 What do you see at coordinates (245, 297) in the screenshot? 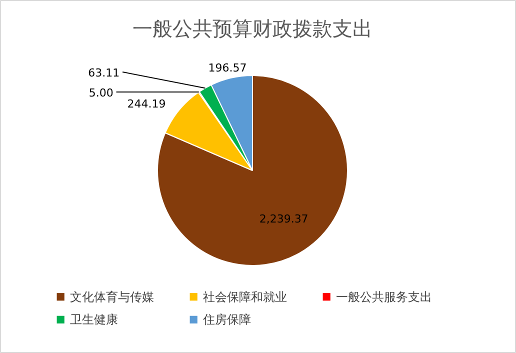
I see `legend-label: 社会保障和就业` at bounding box center [245, 297].